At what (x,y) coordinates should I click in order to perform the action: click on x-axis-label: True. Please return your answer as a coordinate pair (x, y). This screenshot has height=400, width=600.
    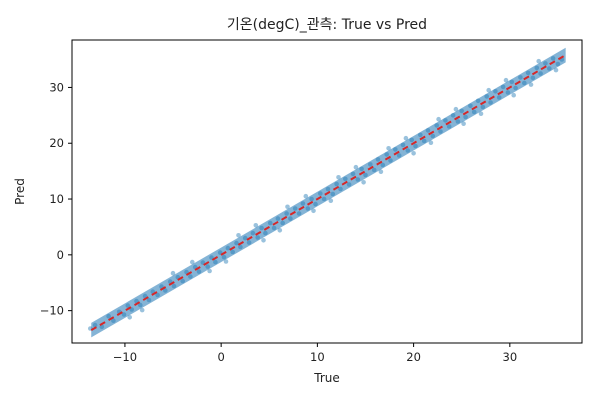
    Looking at the image, I should click on (326, 378).